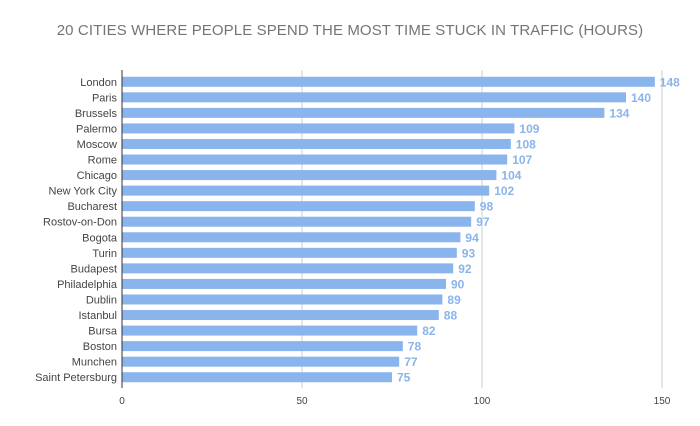  I want to click on data-label: 102, so click(504, 191).